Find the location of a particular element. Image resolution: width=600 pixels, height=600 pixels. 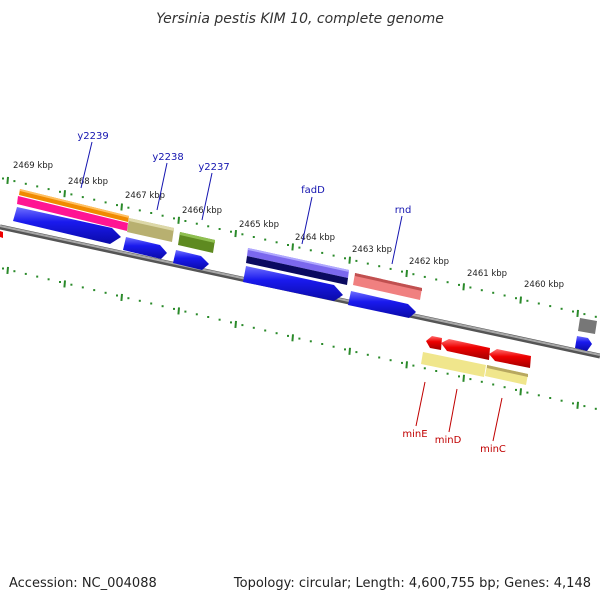

y2238-leader-line is located at coordinates (162, 186).